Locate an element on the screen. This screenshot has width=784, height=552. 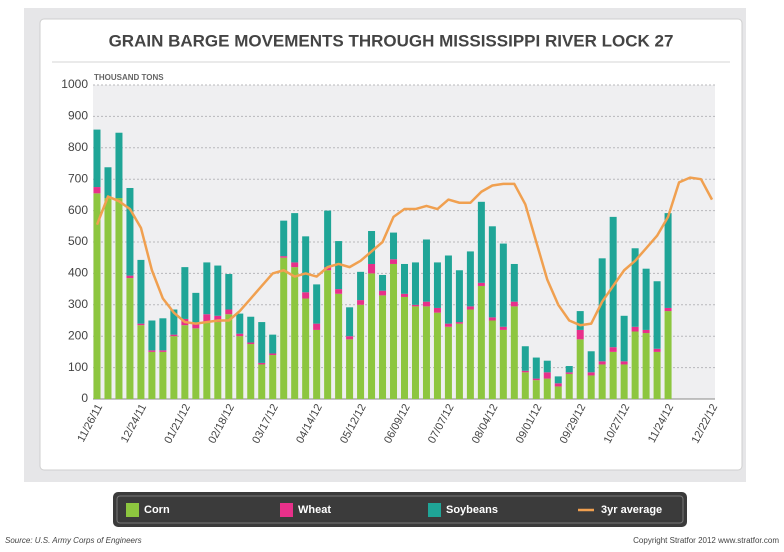
copyright: Copyright Stratfor 2012 www.stratfor.com is located at coordinates (706, 540).